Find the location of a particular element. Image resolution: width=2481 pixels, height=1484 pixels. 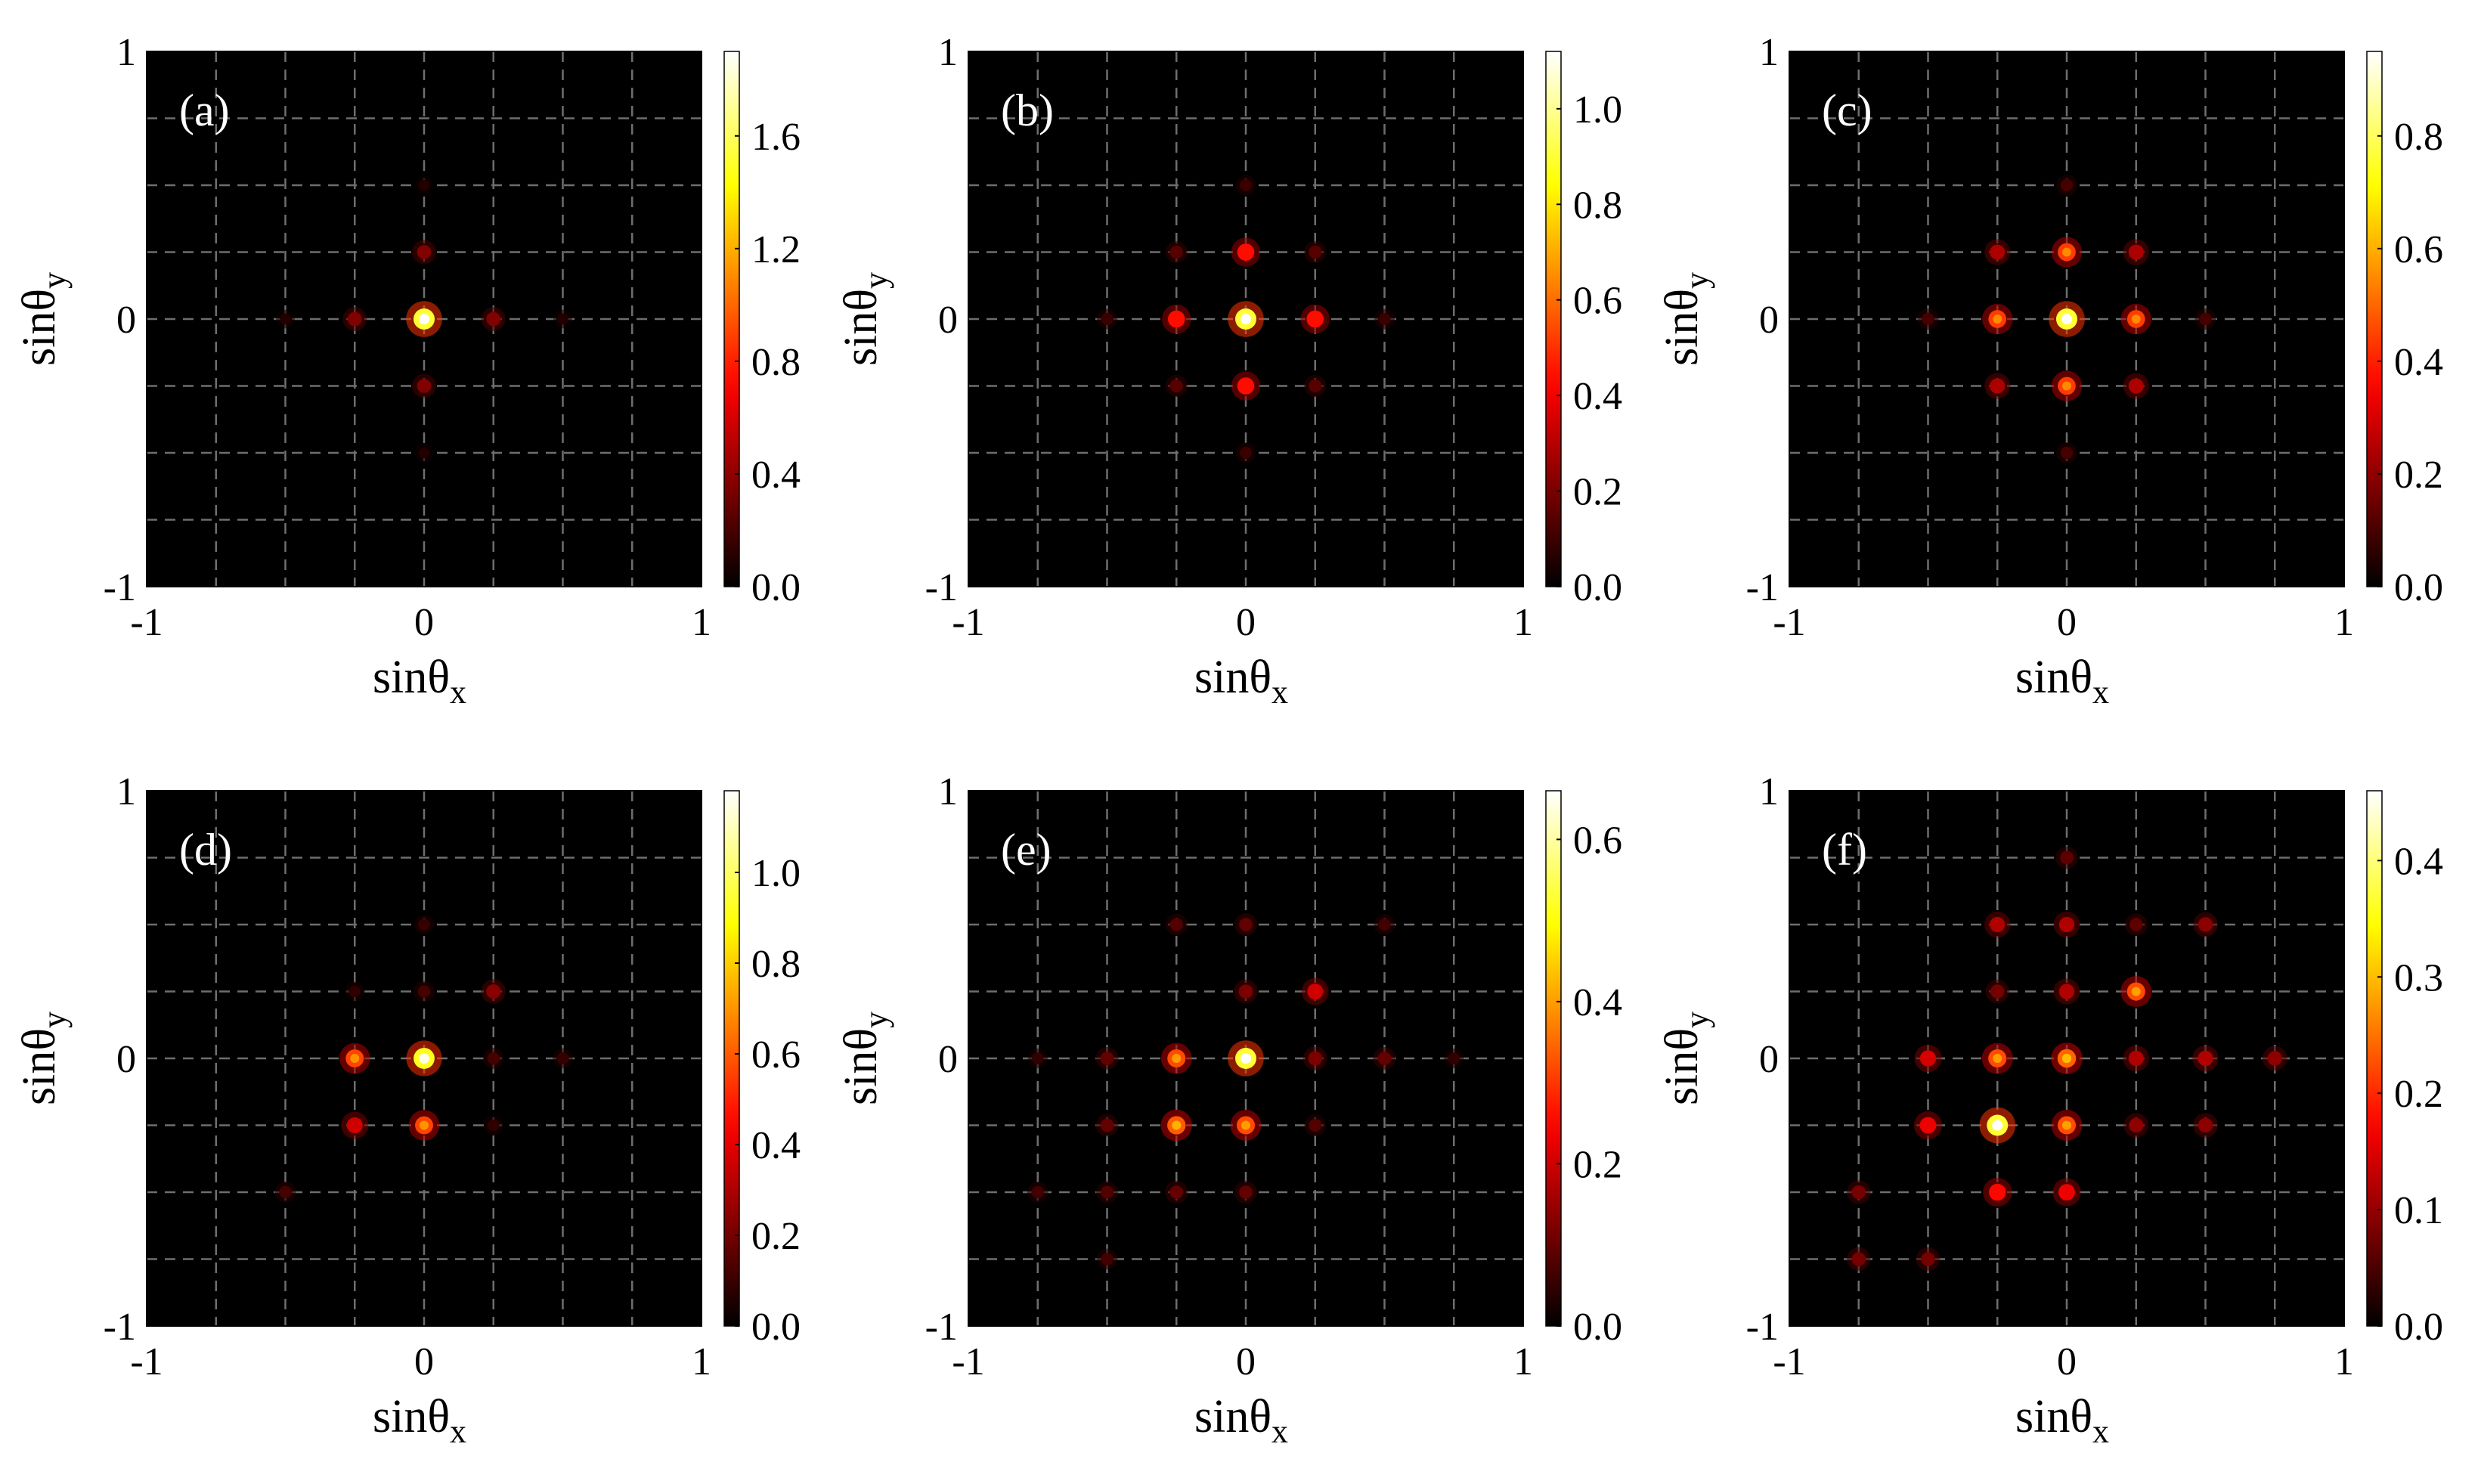

panel-c: (c) -1 0 1 -1 0 1 sinθx sinθy 0.0 0.2 0.4 0.6 0.8 is located at coordinates (2049, 371).